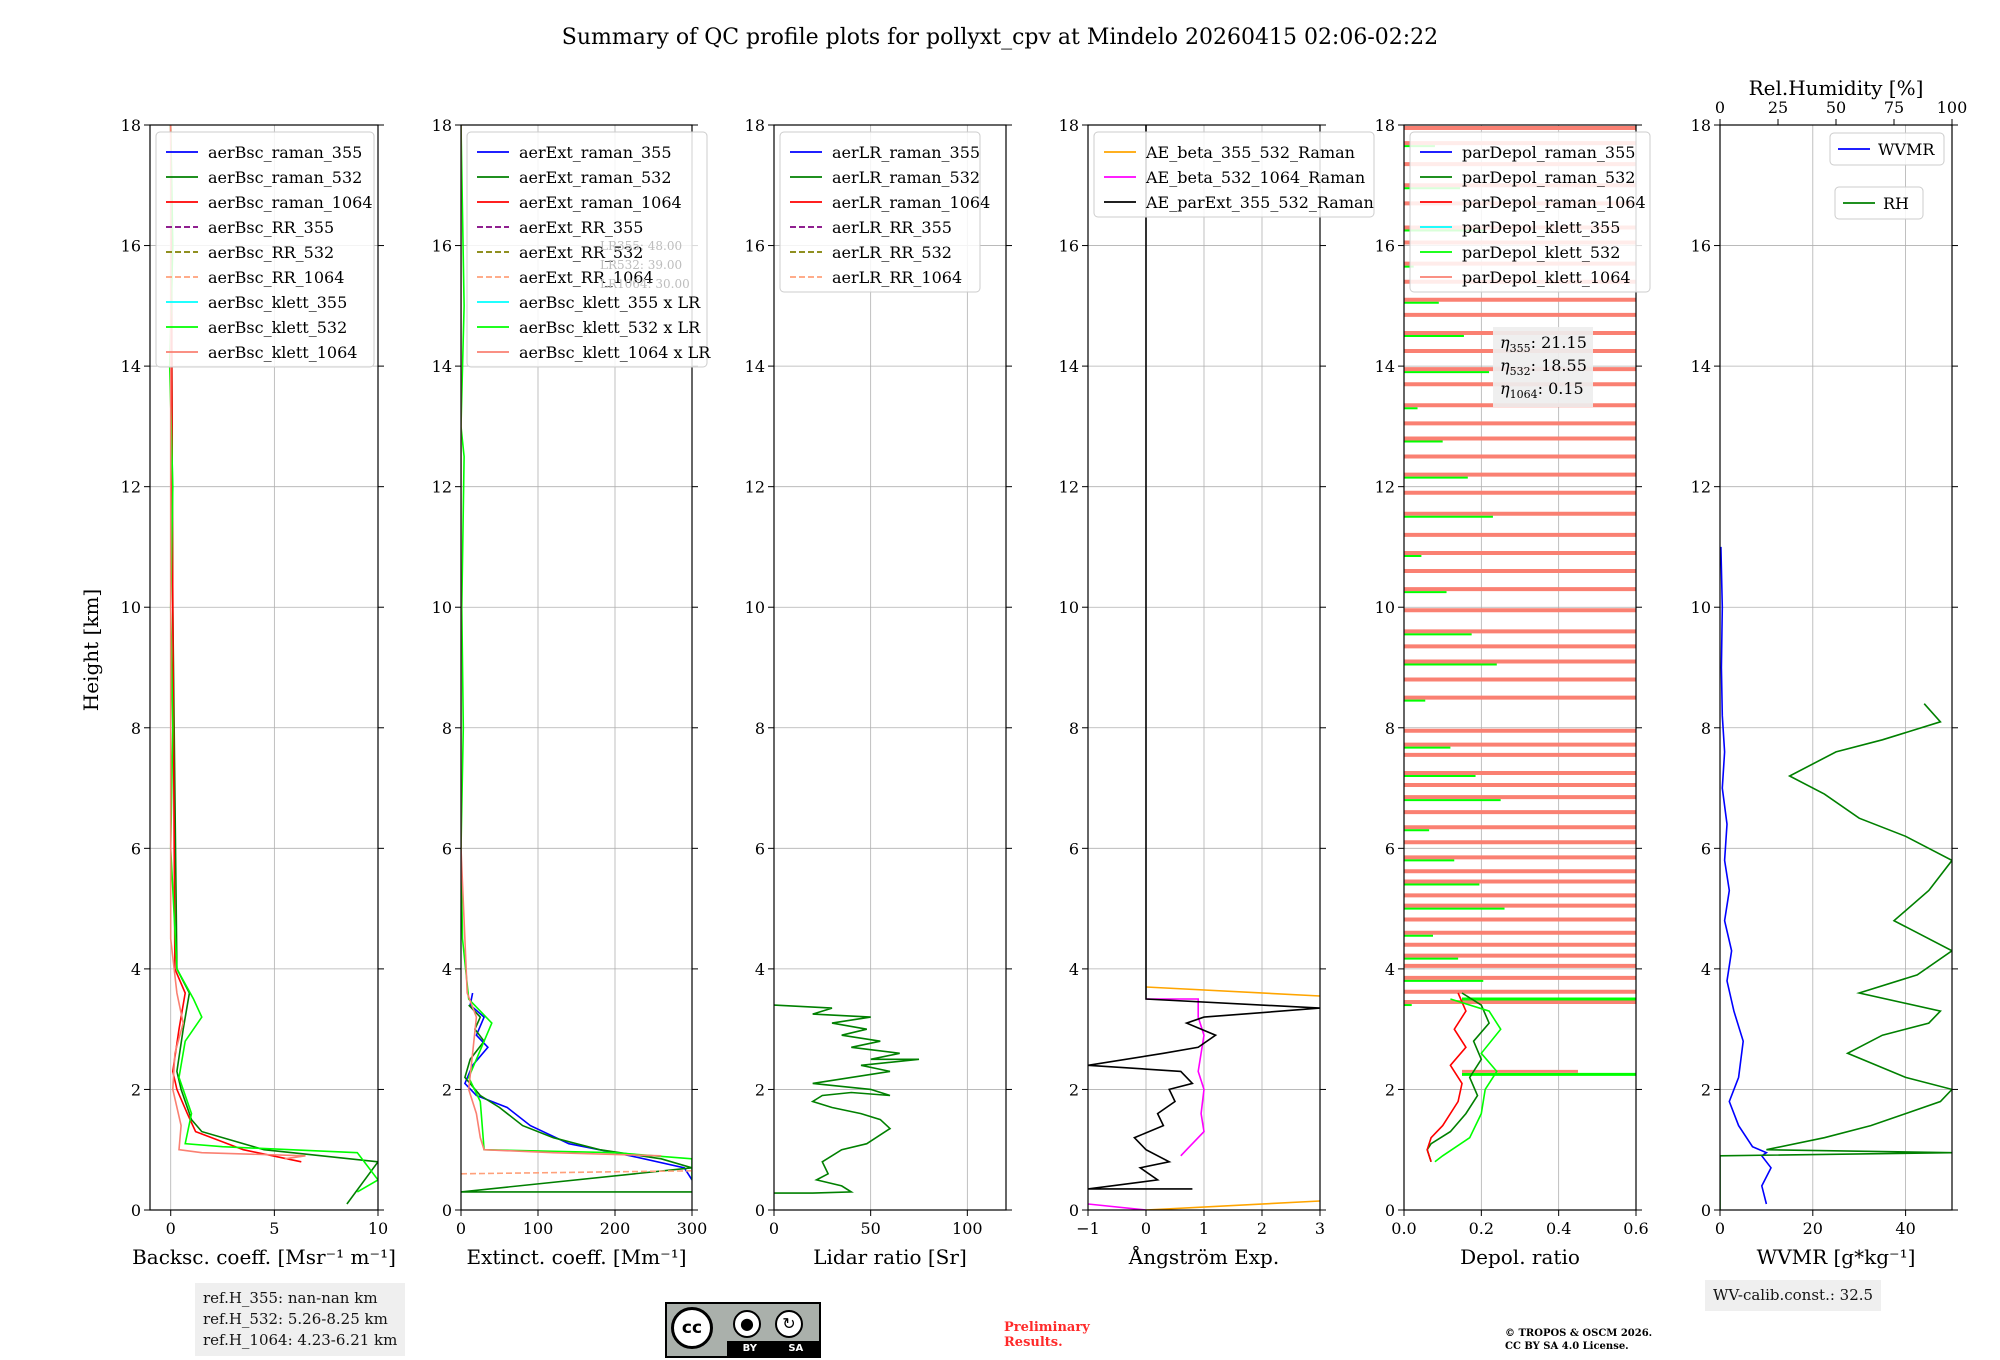 Image resolution: width=2000 pixels, height=1360 pixels. What do you see at coordinates (271, 252) in the screenshot?
I see `legend-label-aerbsc-rr-532: aerBsc_RR_532` at bounding box center [271, 252].